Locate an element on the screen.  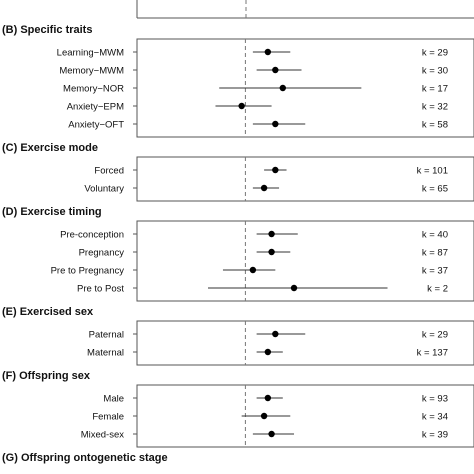
category-label: Pre to Post is located at coordinates (100, 289).